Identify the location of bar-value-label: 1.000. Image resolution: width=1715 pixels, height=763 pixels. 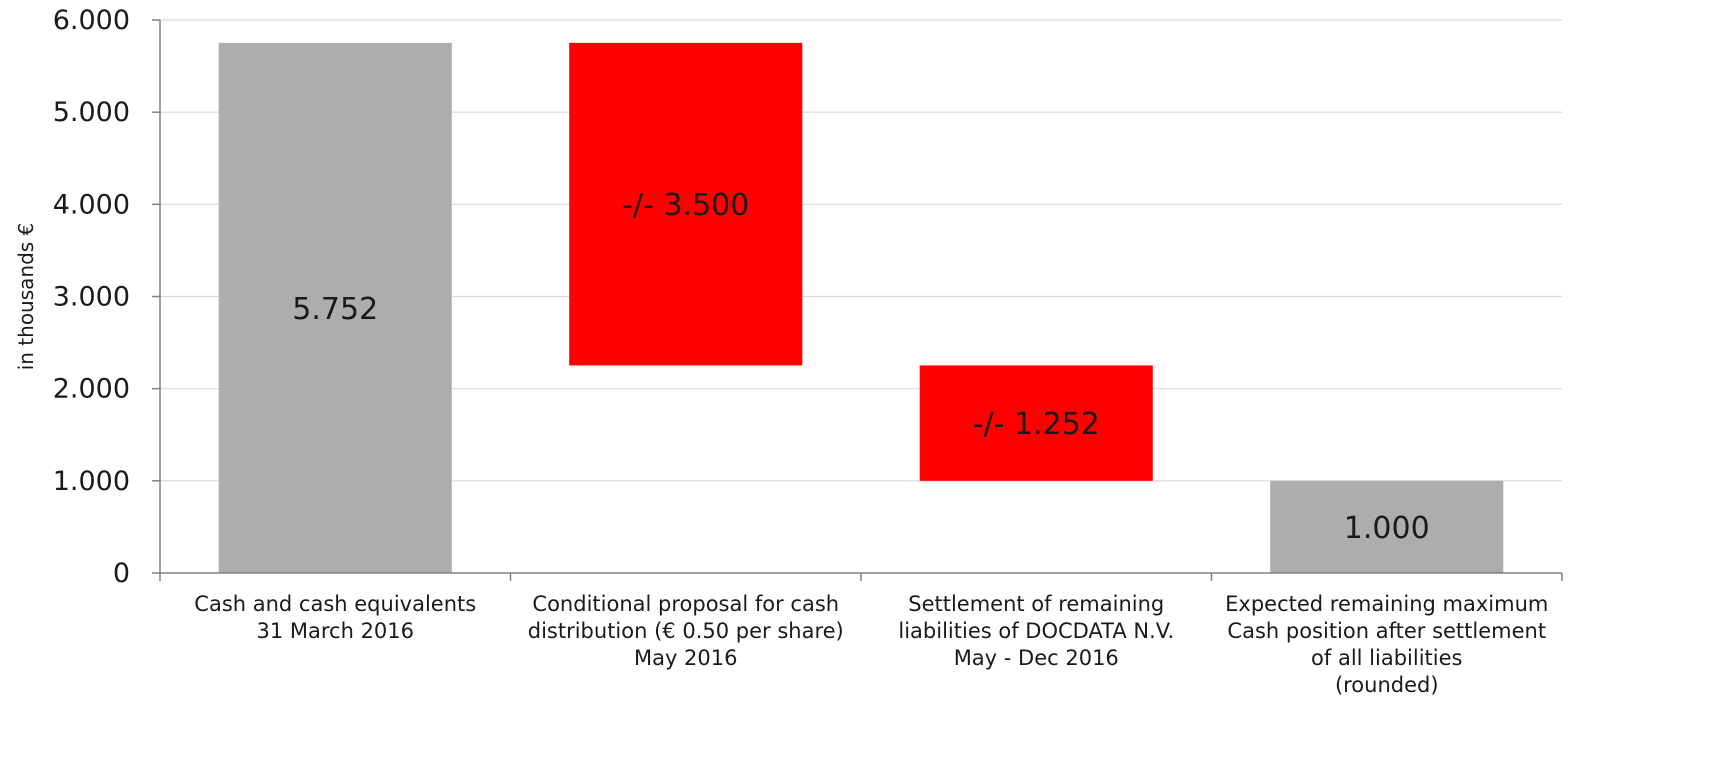
(1387, 528).